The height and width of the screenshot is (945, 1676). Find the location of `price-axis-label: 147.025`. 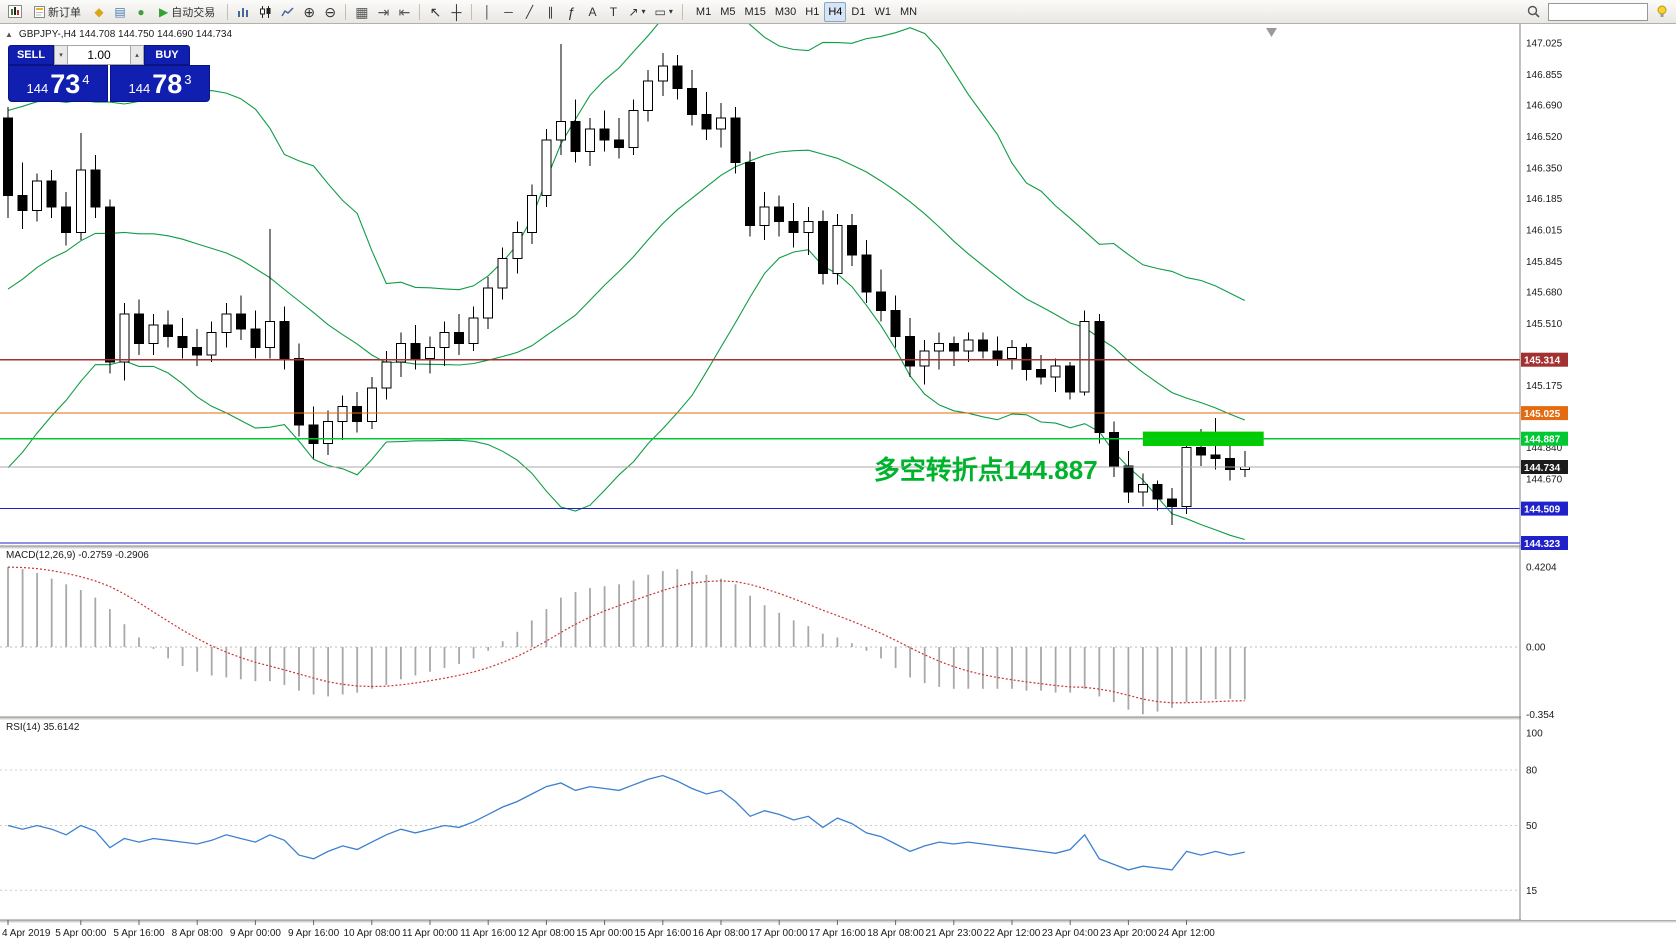

price-axis-label: 147.025 is located at coordinates (1544, 44).